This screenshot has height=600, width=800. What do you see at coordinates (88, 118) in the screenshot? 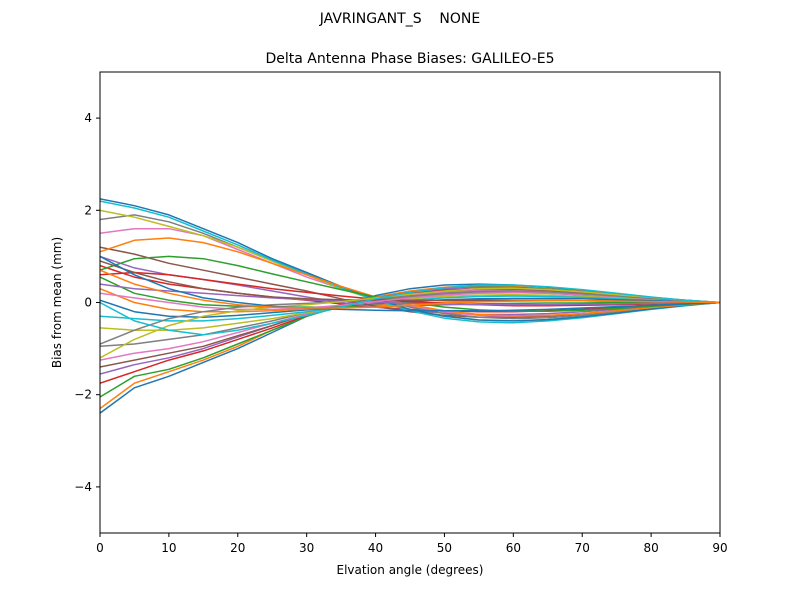
I see `y-tick-label: 4` at bounding box center [88, 118].